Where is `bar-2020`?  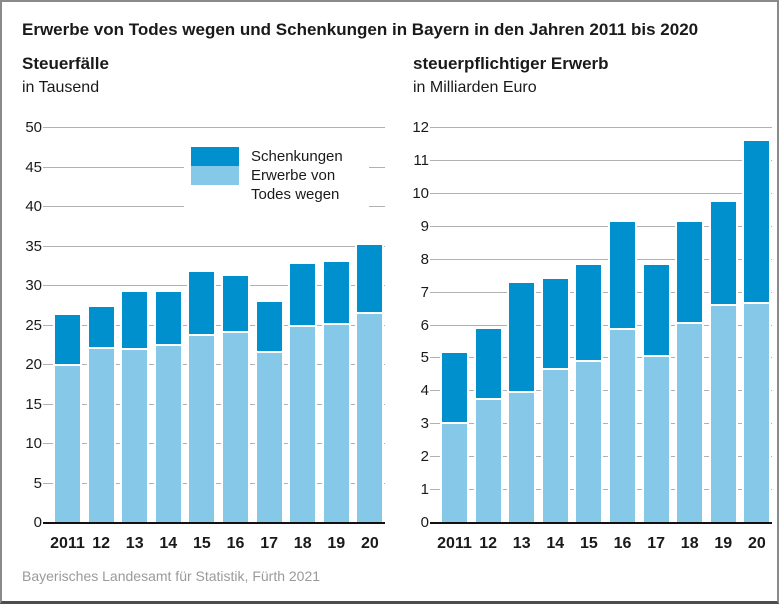
bar-2020 is located at coordinates (370, 383).